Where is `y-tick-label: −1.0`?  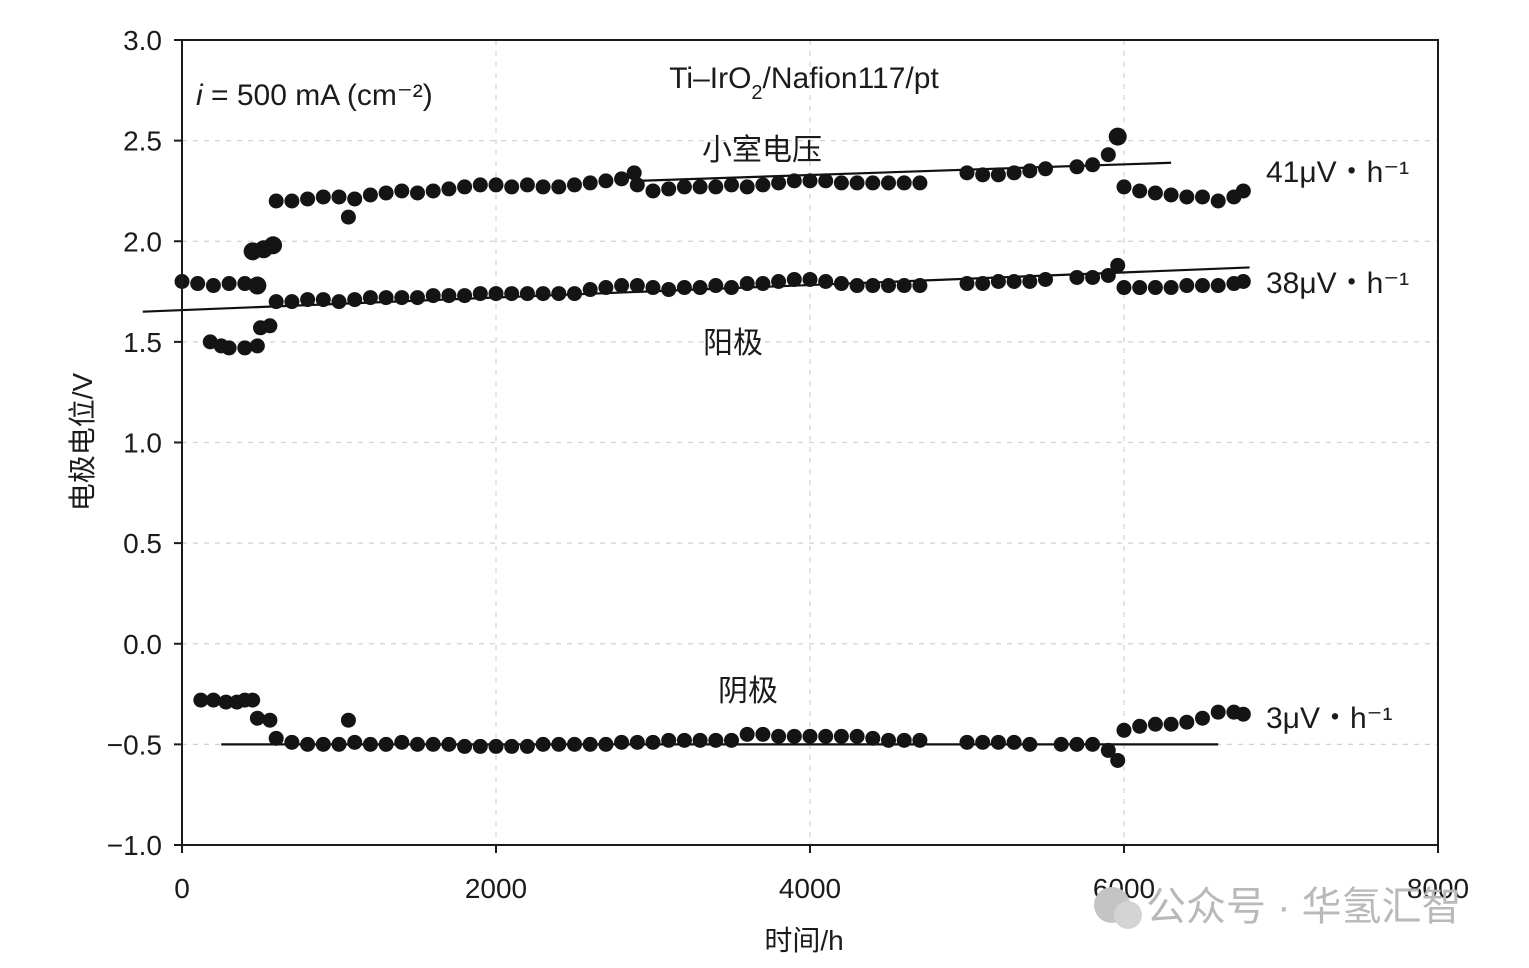
y-tick-label: −1.0 is located at coordinates (134, 845).